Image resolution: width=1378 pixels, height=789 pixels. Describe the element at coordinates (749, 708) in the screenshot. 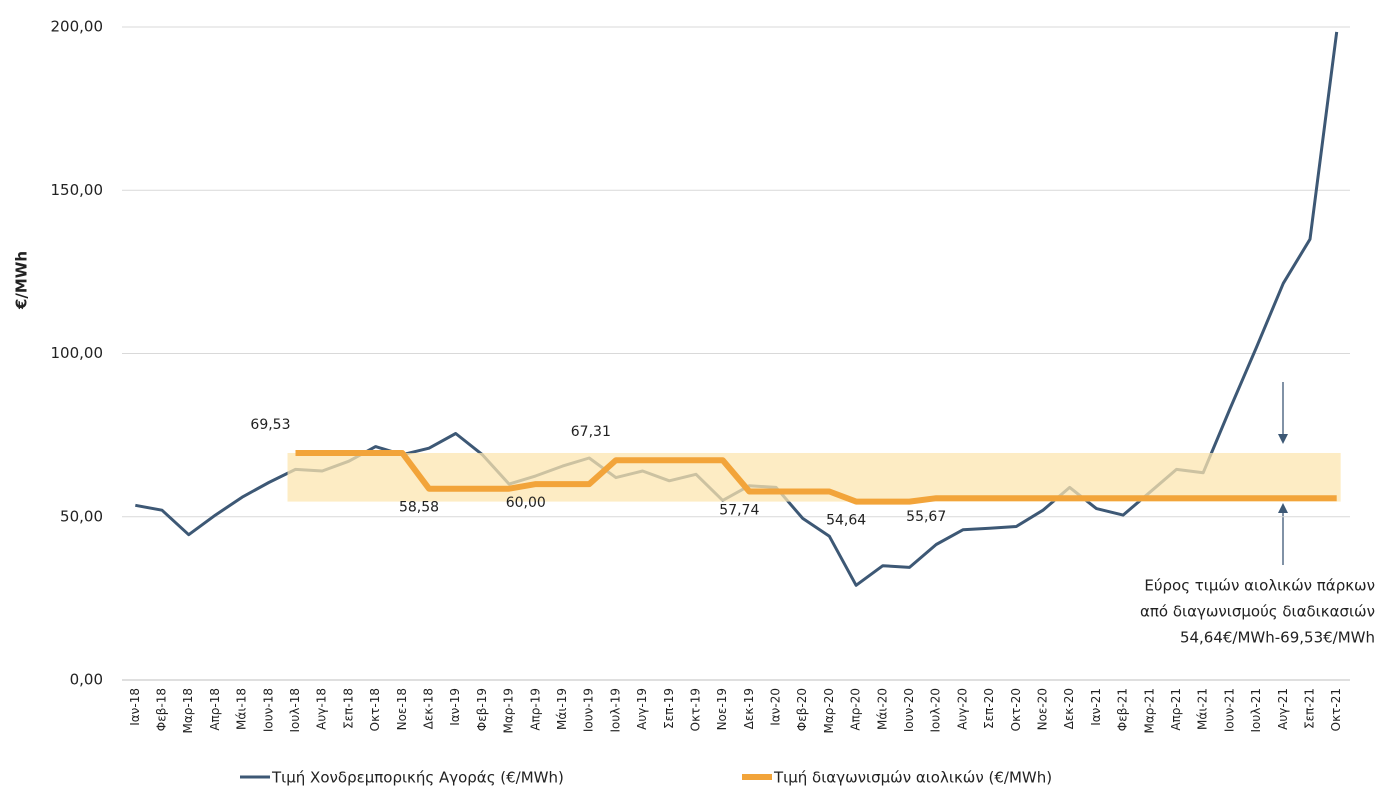

I see `x-tick-label: Δεκ-19` at that location.